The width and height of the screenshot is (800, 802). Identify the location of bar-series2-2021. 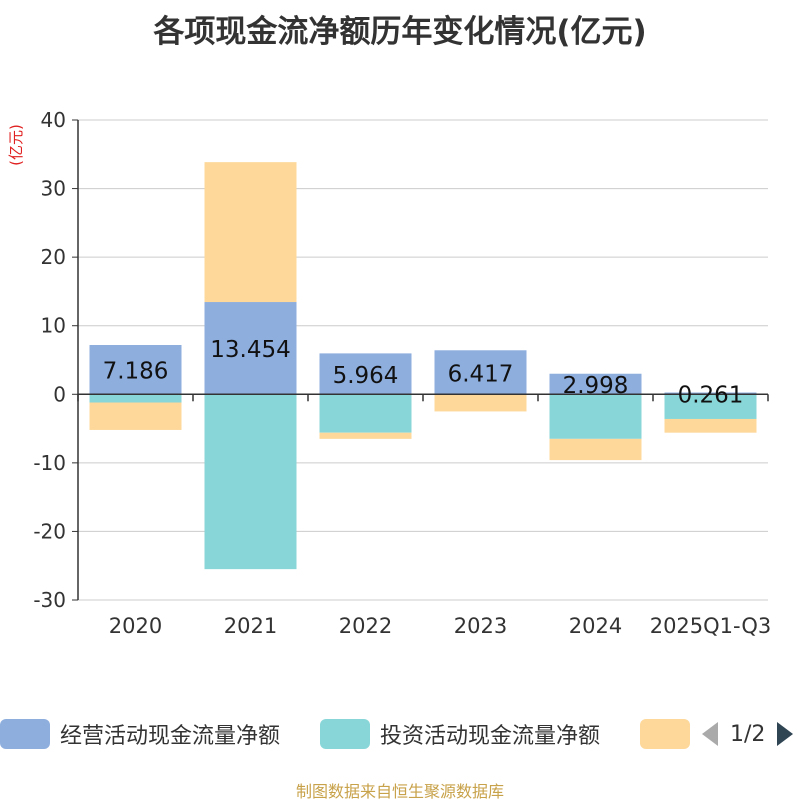
(250, 232).